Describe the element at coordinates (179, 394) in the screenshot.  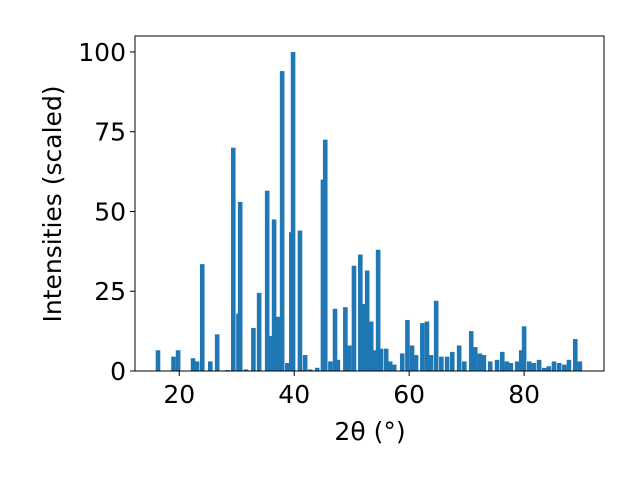
I see `x-tick-label: 20` at that location.